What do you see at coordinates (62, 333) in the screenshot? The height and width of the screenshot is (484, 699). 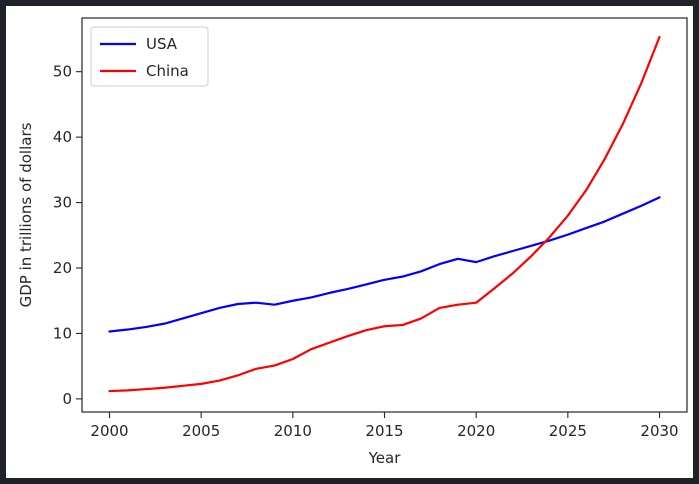 I see `y-tick-label: 10` at bounding box center [62, 333].